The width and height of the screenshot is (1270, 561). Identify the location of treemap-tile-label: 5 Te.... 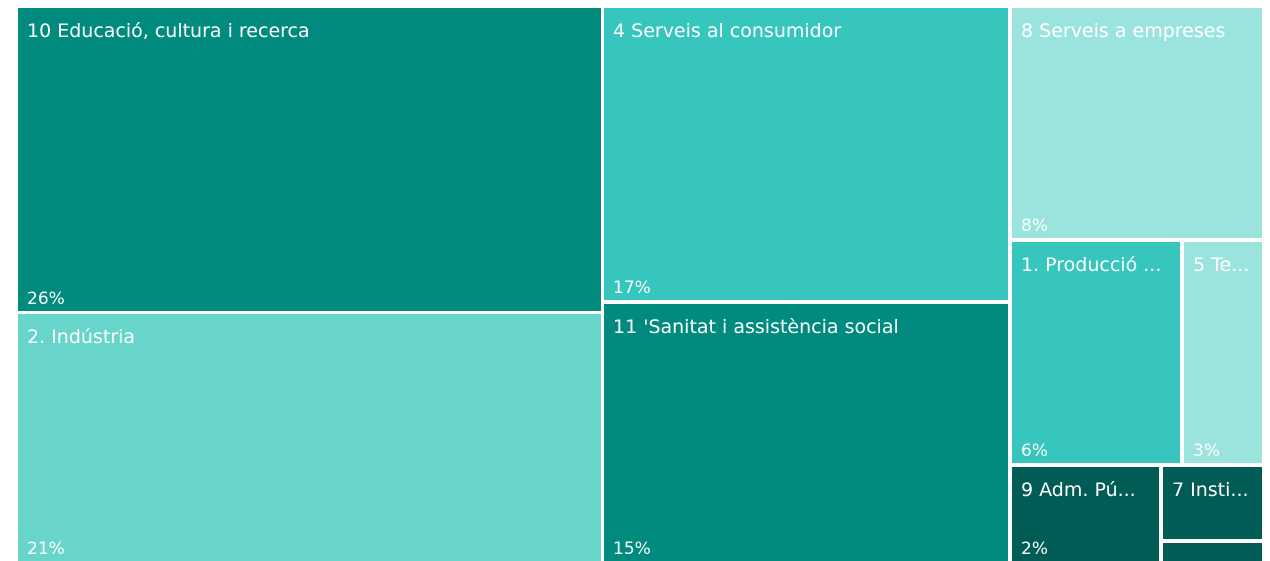
(1221, 265).